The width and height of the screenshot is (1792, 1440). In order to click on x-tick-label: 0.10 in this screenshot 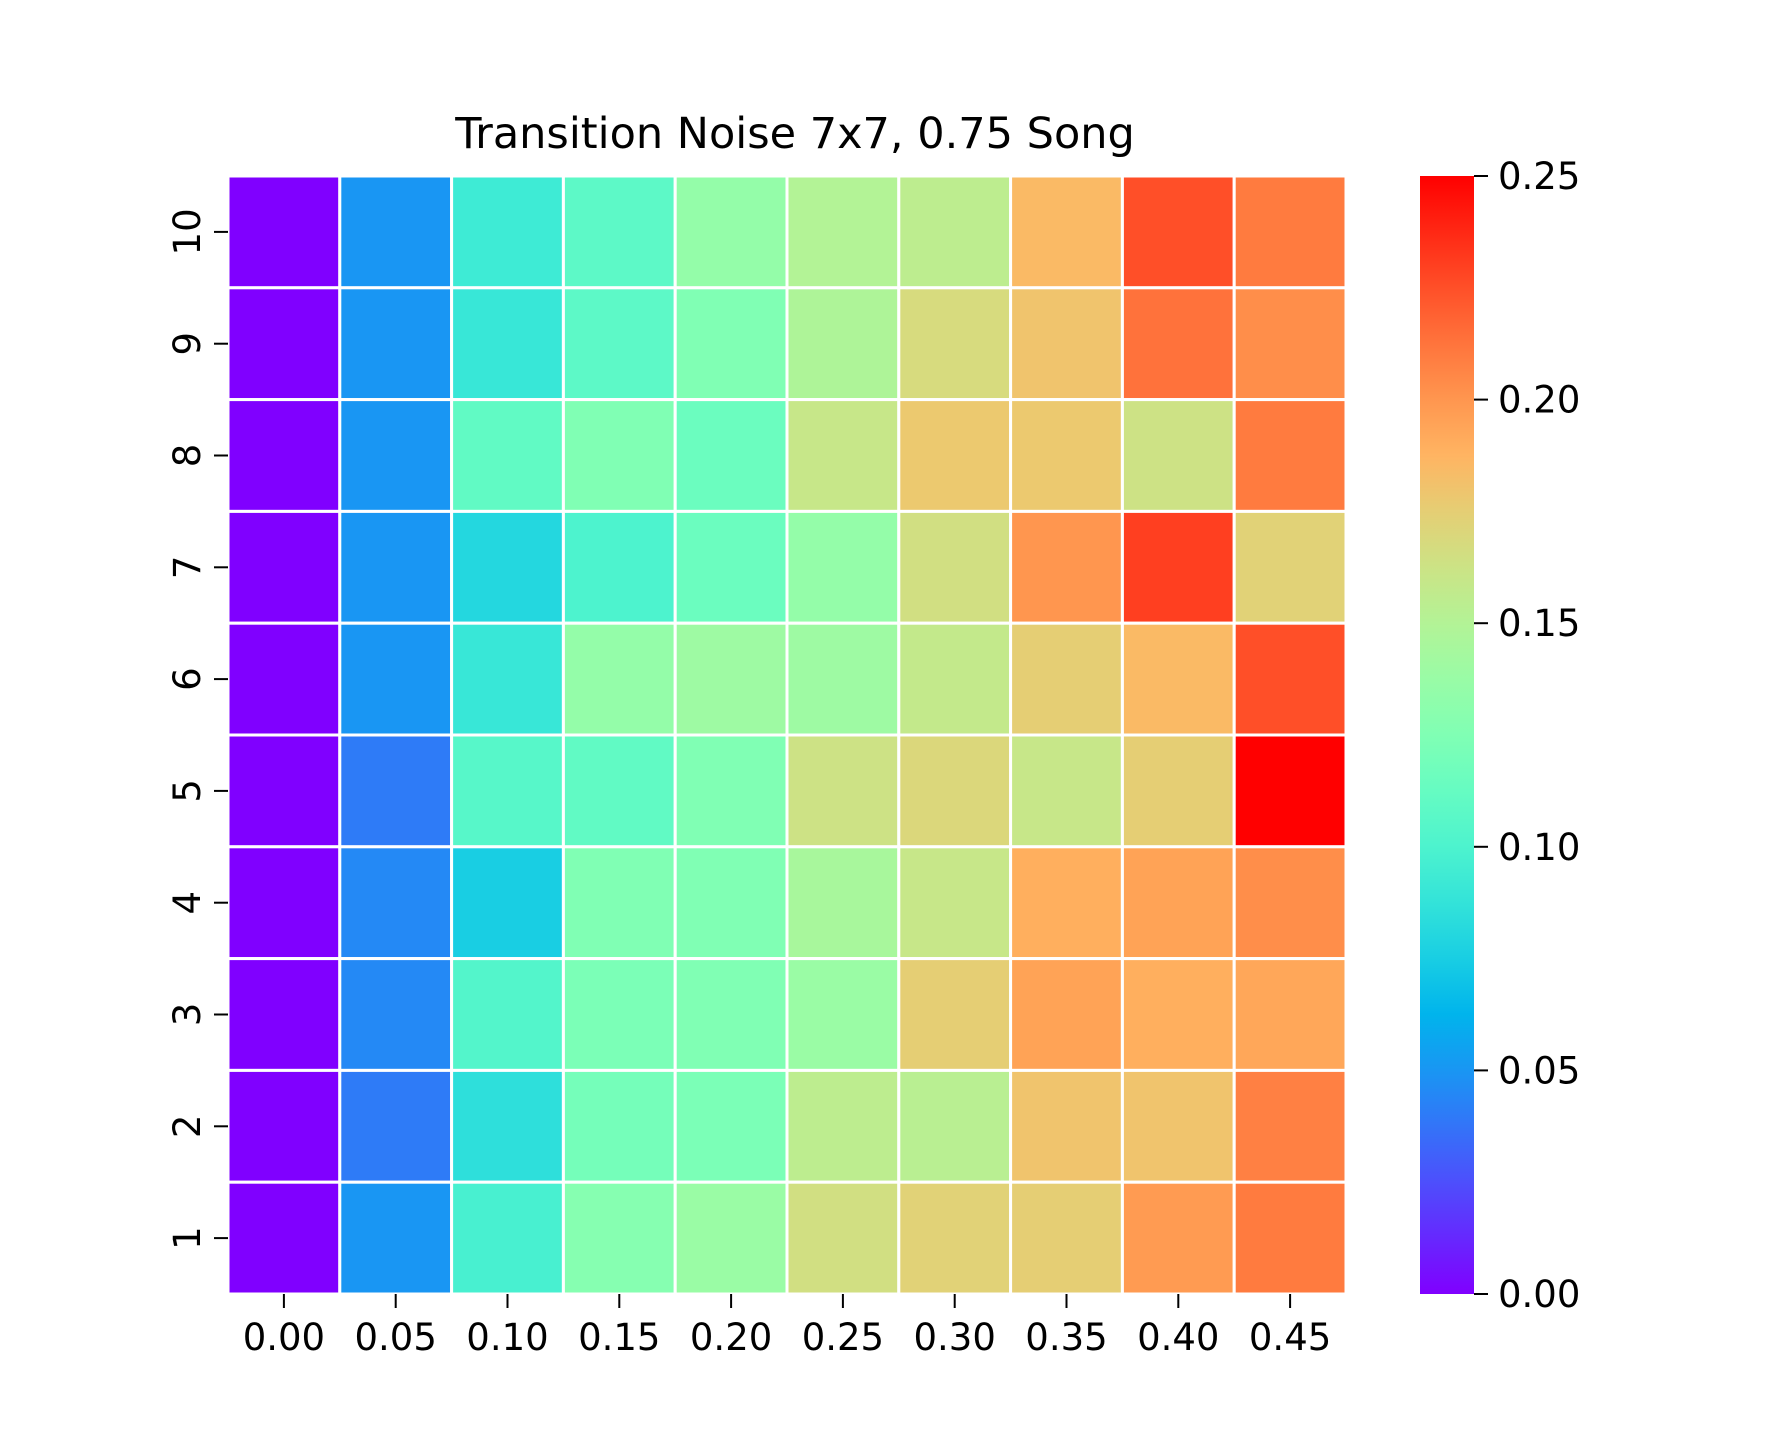, I will do `click(507, 1337)`.